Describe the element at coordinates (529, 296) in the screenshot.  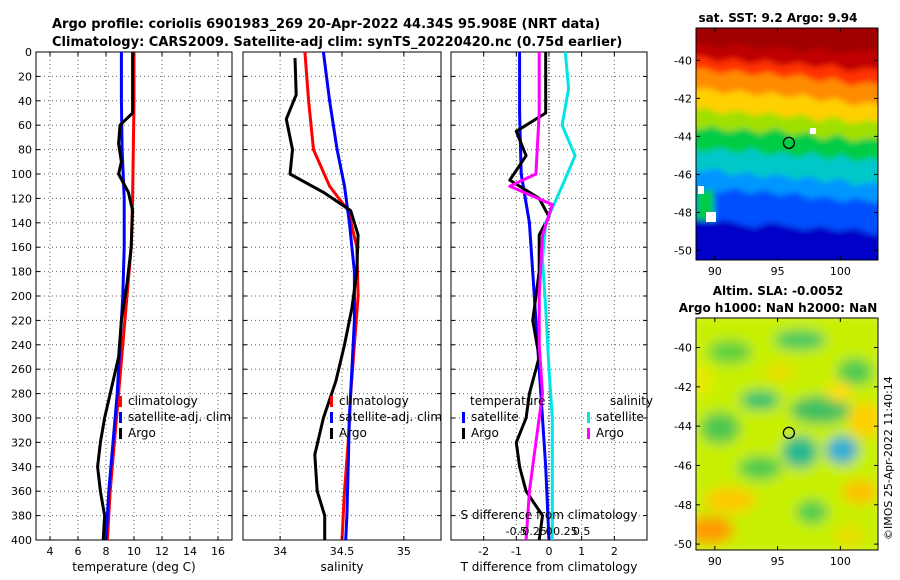
I see `series-line-temperature-argo` at that location.